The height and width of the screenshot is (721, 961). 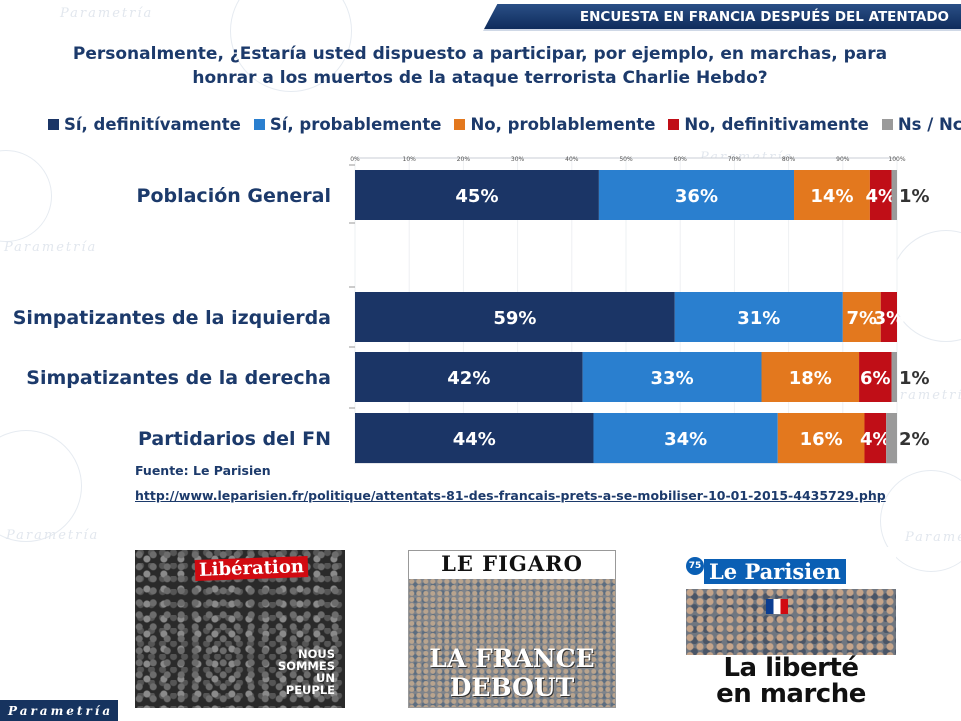 I want to click on parisien-masthead: 75 Le Parisien, so click(x=791, y=570).